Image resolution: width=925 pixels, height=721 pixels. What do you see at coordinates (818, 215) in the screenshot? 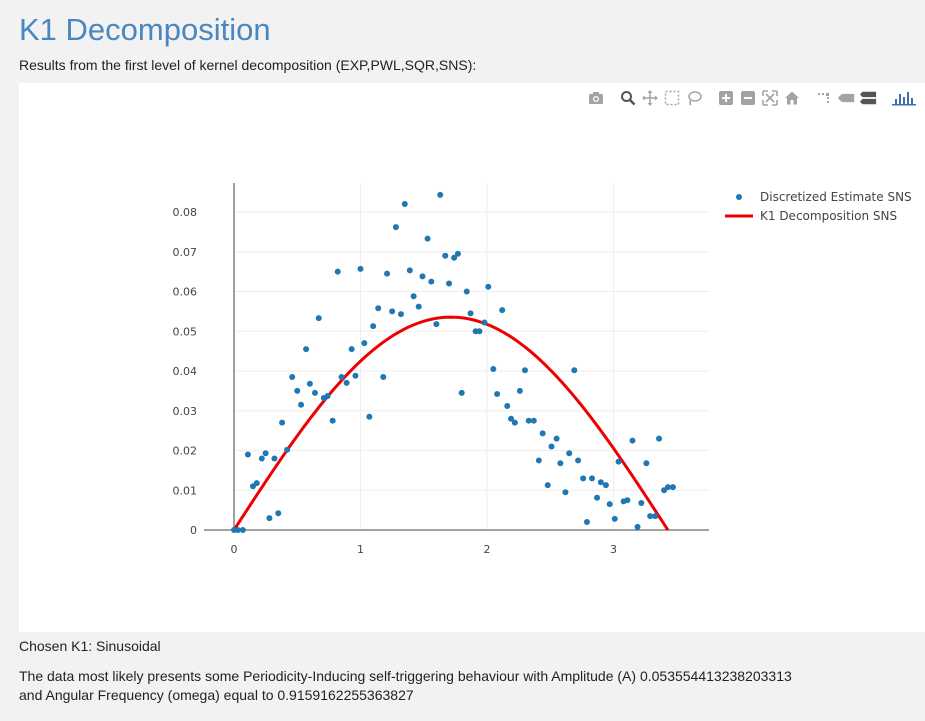
I see `legend-item-line: K1 Decomposition SNS` at bounding box center [818, 215].